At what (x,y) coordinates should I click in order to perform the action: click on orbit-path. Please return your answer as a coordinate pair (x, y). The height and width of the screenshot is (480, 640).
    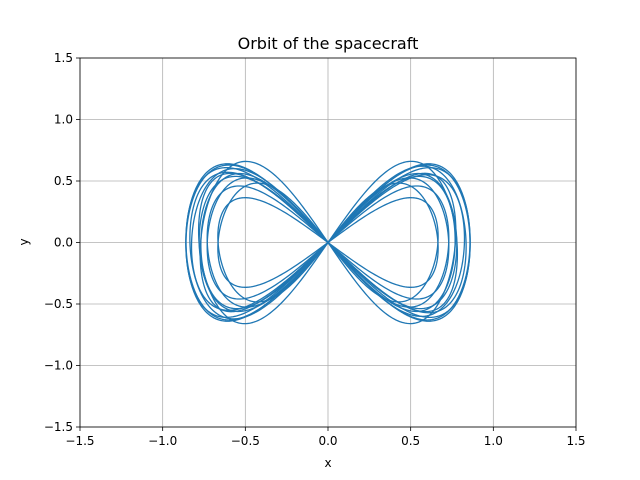
    Looking at the image, I should click on (328, 242).